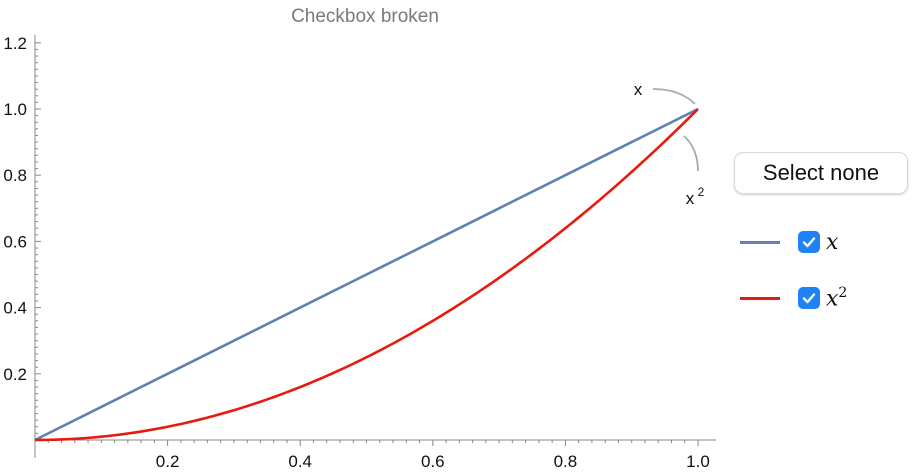 The image size is (914, 476). What do you see at coordinates (15, 43) in the screenshot?
I see `y-tick-label: 1.2` at bounding box center [15, 43].